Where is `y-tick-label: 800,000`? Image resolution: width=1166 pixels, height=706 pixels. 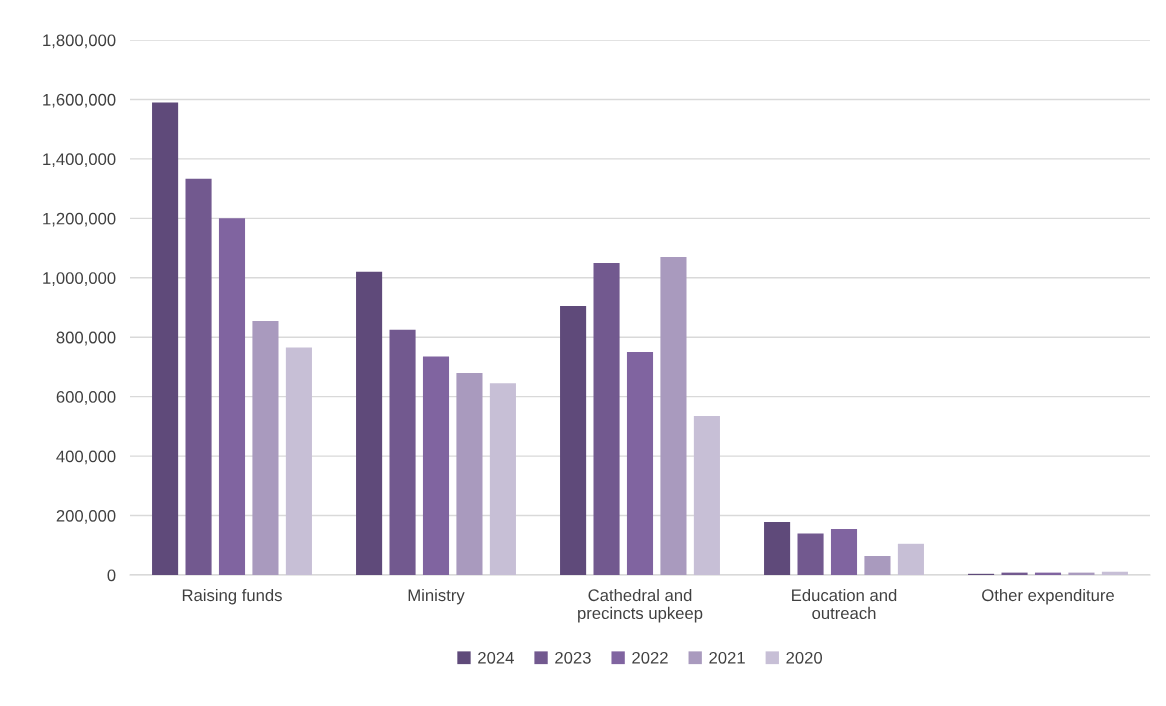 y-tick-label: 800,000 is located at coordinates (86, 338).